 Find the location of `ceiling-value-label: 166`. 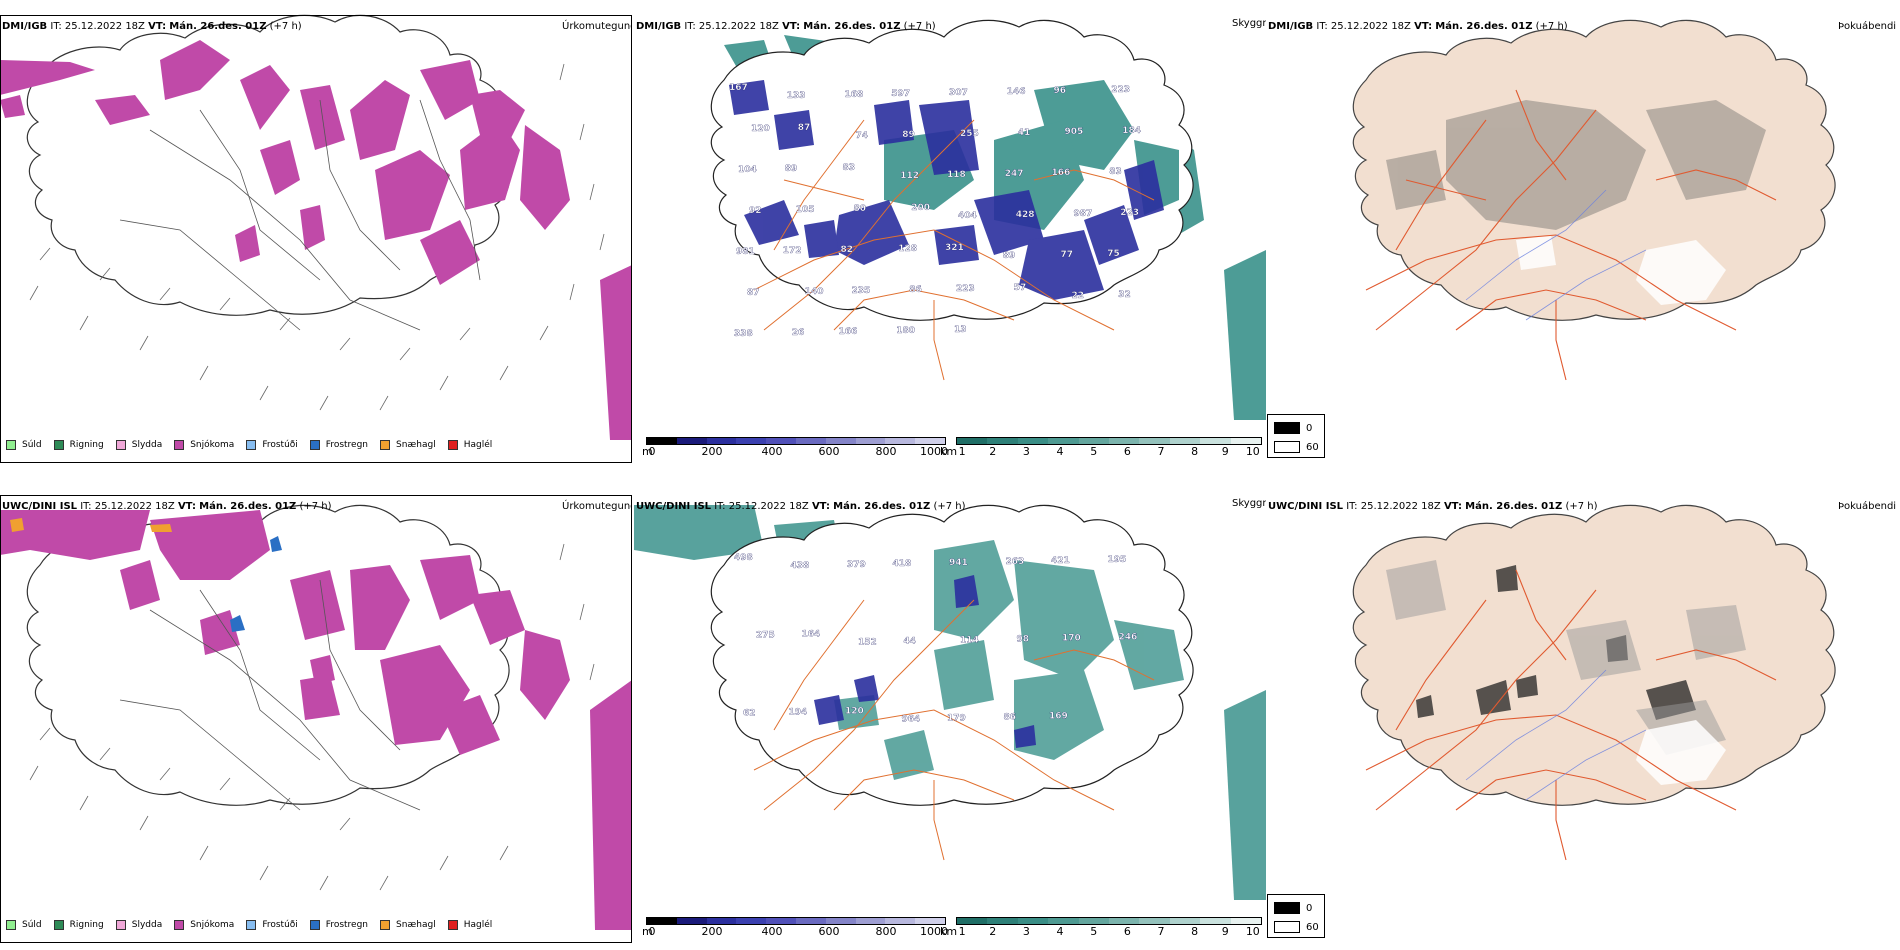

ceiling-value-label: 166 is located at coordinates (848, 332).